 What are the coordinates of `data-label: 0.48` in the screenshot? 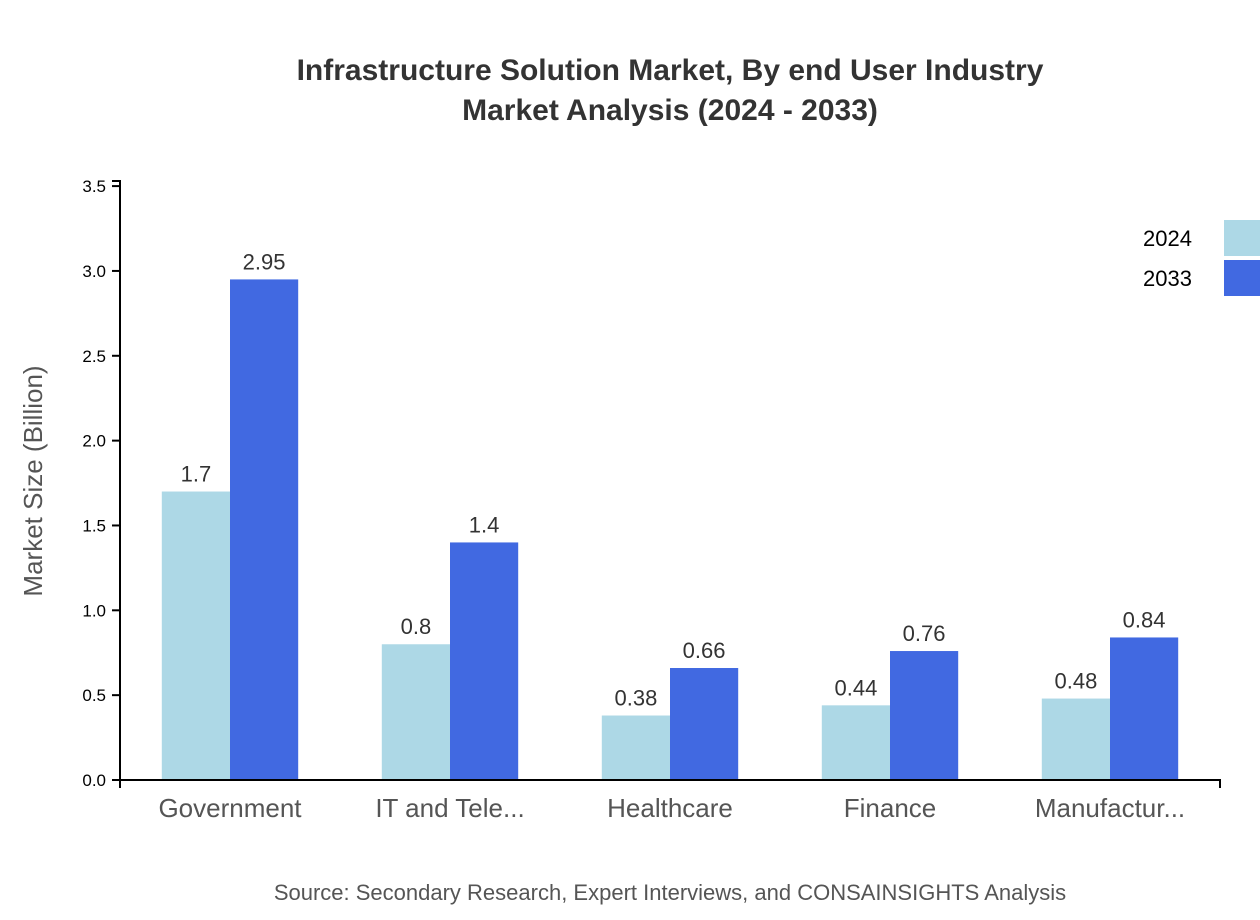 It's located at (1075, 681).